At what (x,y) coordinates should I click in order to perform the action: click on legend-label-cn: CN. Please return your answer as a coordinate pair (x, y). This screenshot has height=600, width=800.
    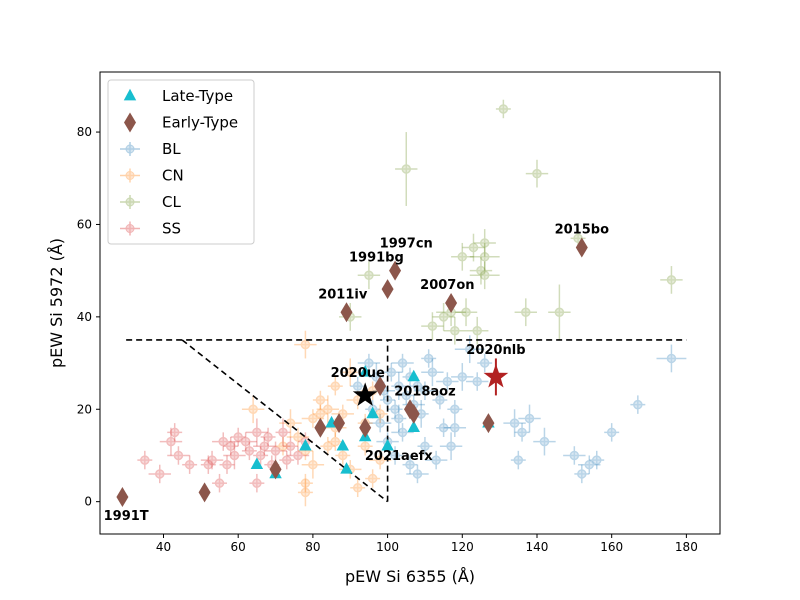
    Looking at the image, I should click on (173, 176).